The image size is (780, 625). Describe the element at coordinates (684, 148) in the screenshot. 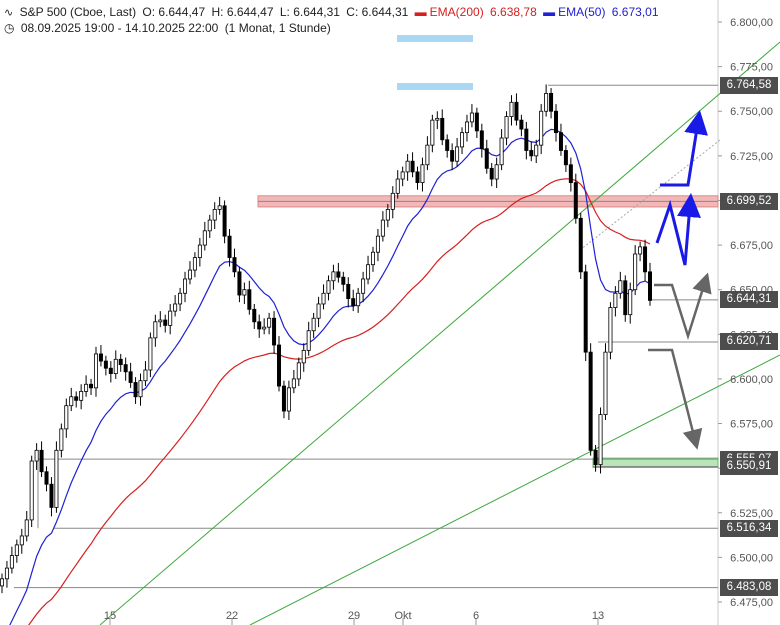

I see `blue-arrow-up` at that location.